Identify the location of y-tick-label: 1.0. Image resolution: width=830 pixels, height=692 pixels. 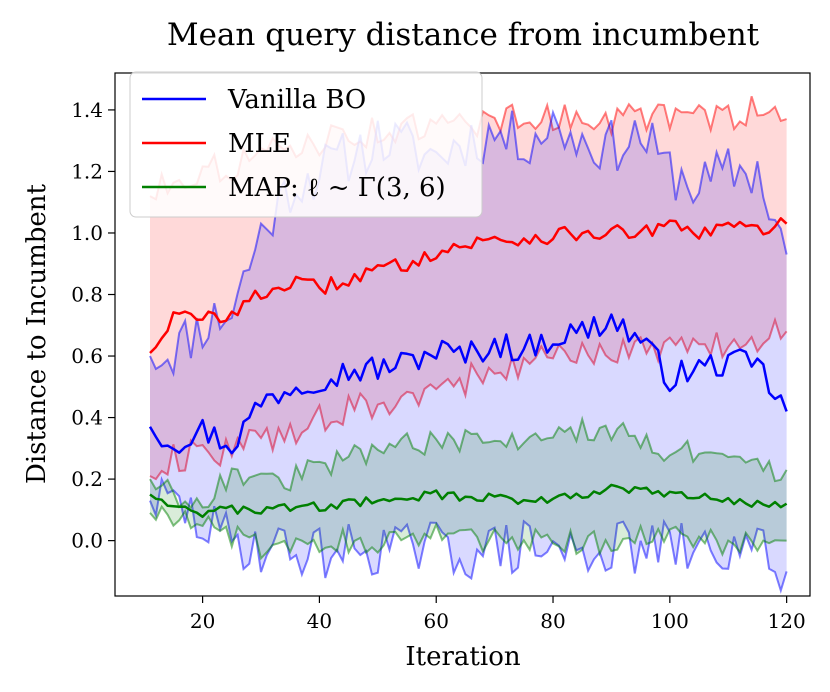
(87, 233).